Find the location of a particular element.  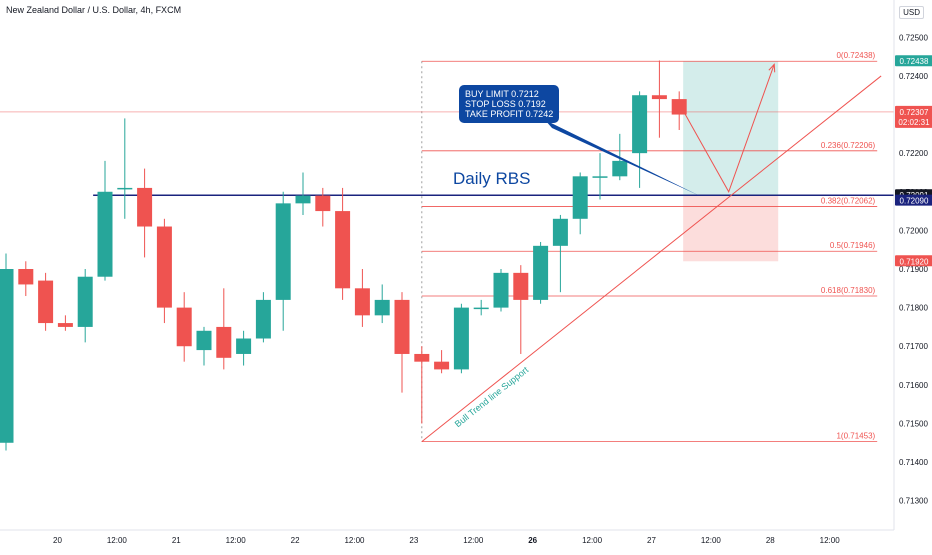

fib-level-label: 1(0.71453) is located at coordinates (855, 436).